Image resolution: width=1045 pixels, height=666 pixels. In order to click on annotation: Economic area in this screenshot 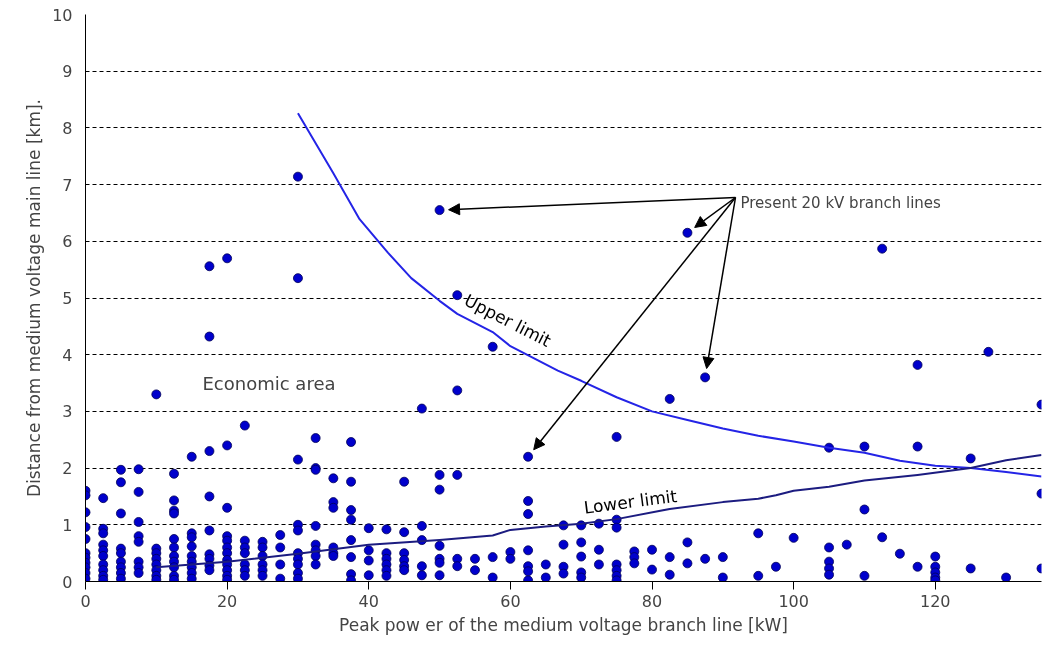, I will do `click(269, 383)`.